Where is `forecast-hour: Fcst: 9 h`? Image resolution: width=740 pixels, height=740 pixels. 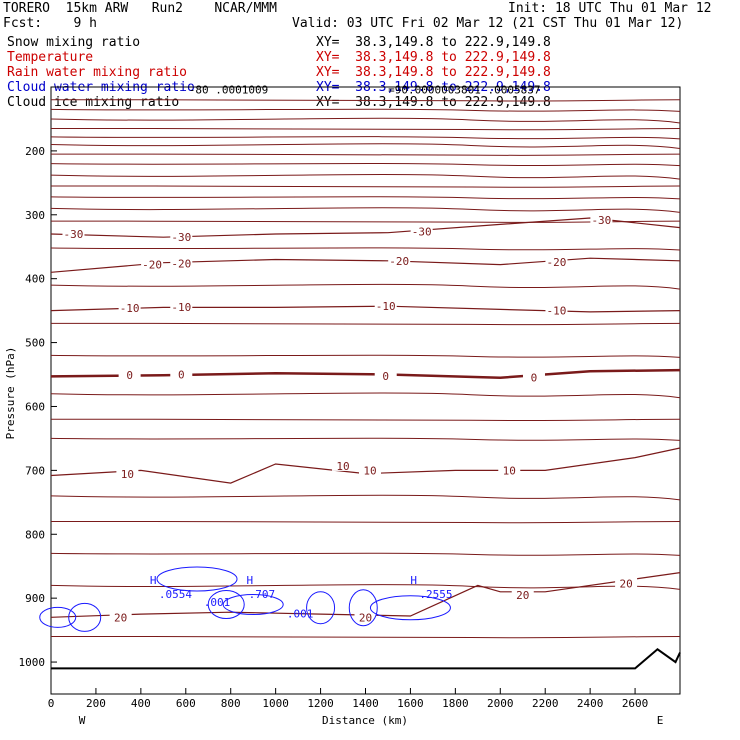 forecast-hour: Fcst: 9 h is located at coordinates (50, 23).